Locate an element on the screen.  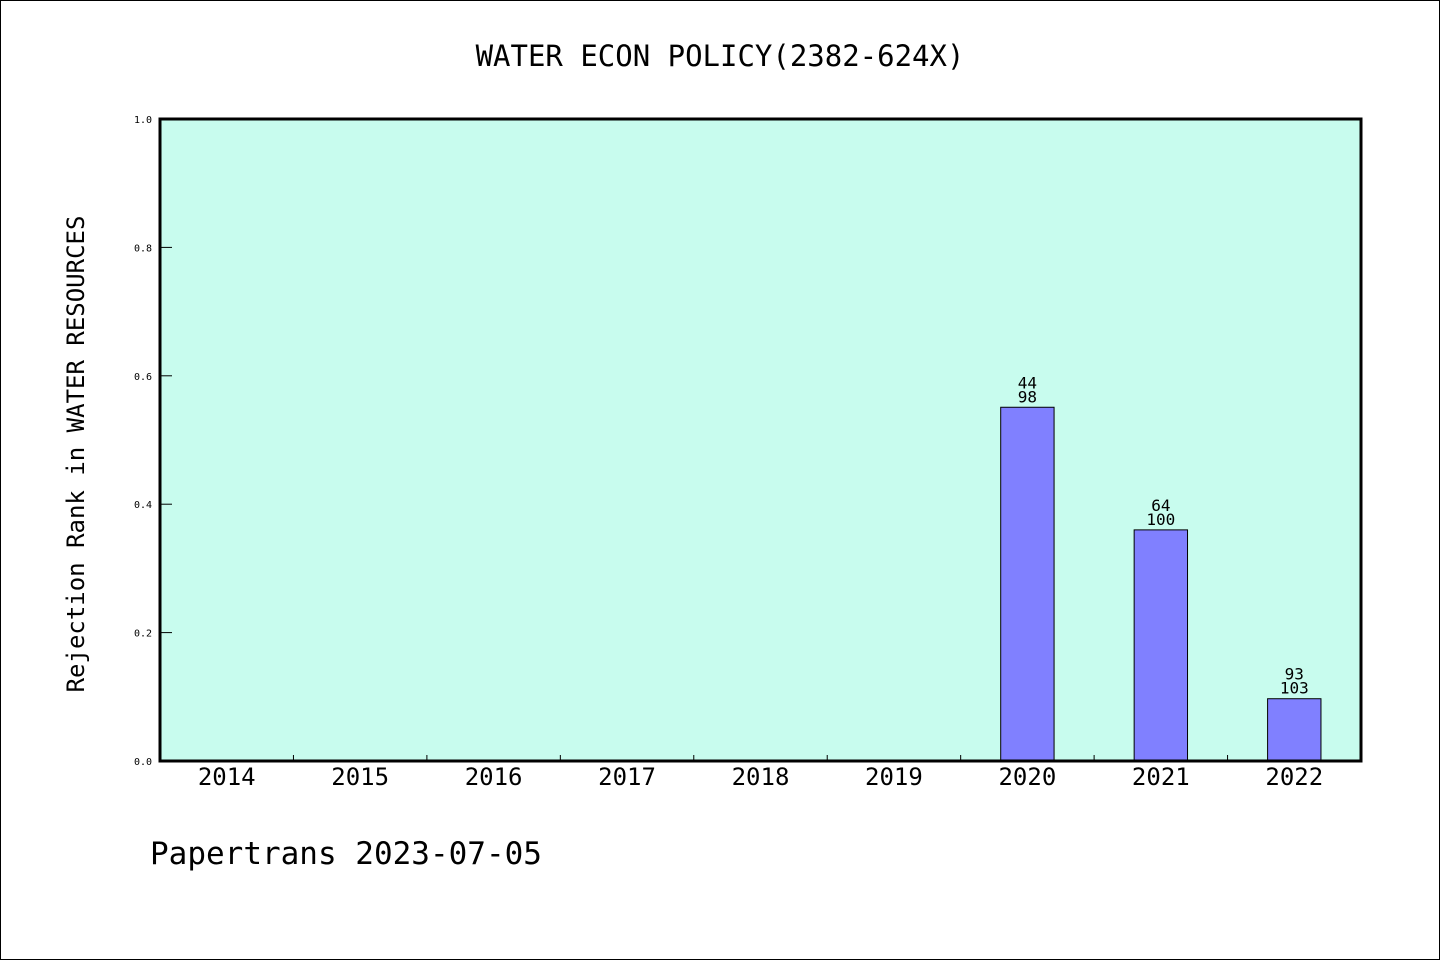
bar-label-bottom: 98 is located at coordinates (1027, 396).